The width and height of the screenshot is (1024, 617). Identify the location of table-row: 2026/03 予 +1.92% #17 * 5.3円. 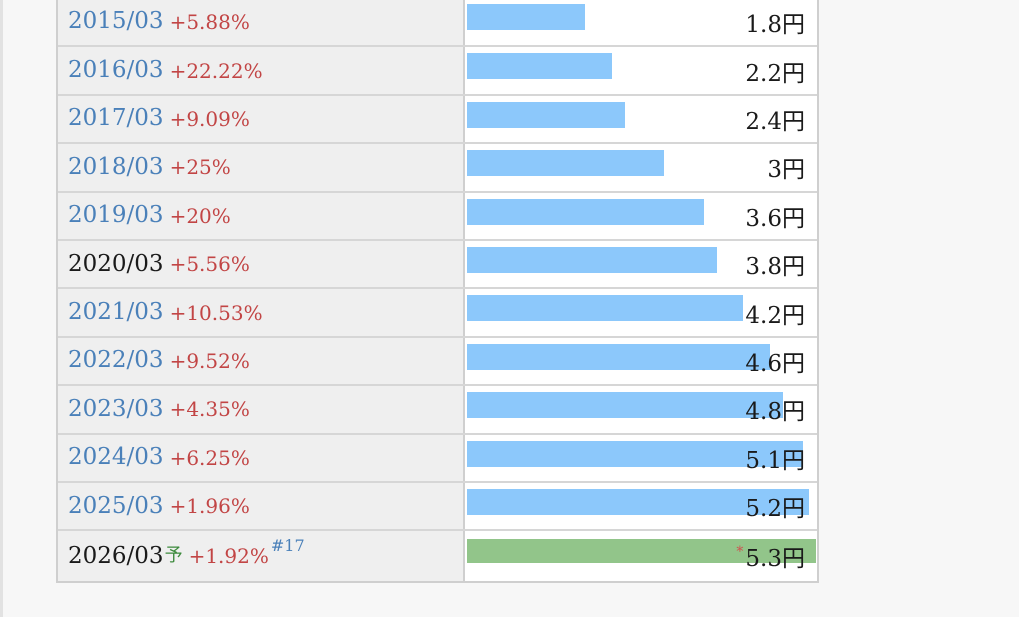
(437, 555).